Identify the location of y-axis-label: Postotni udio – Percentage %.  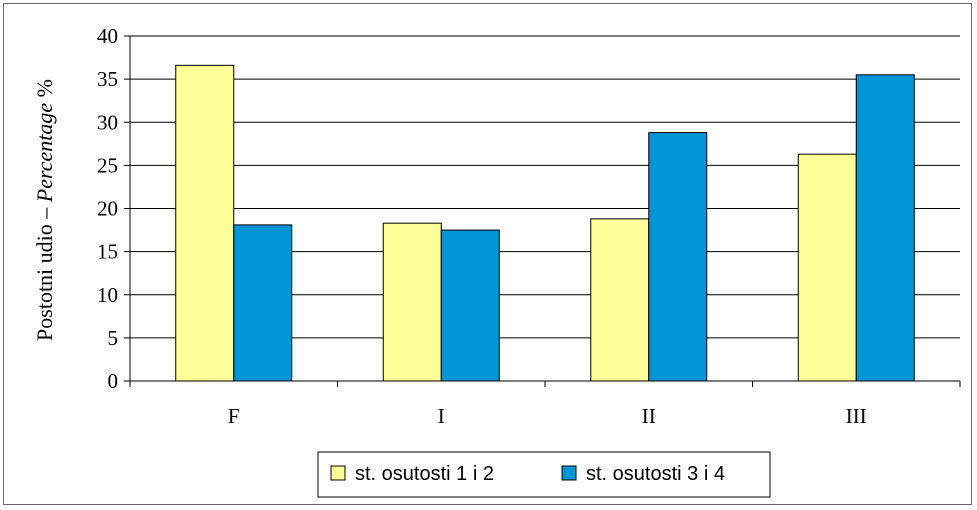
(44, 210).